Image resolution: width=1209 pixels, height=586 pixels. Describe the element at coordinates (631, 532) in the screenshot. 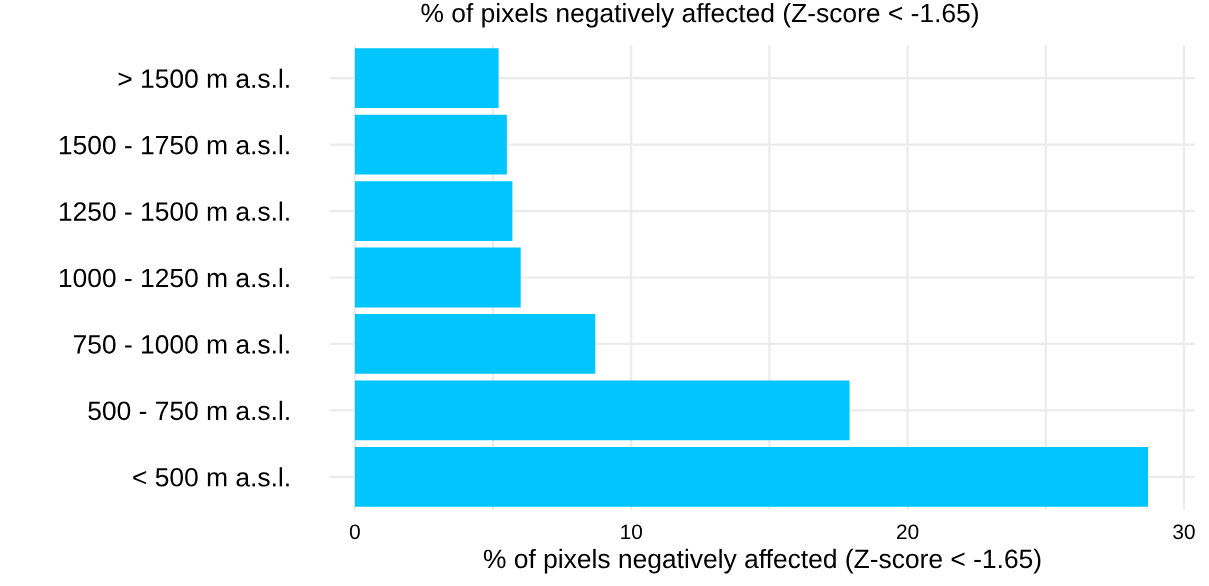

I see `x-tick-label: 10` at that location.